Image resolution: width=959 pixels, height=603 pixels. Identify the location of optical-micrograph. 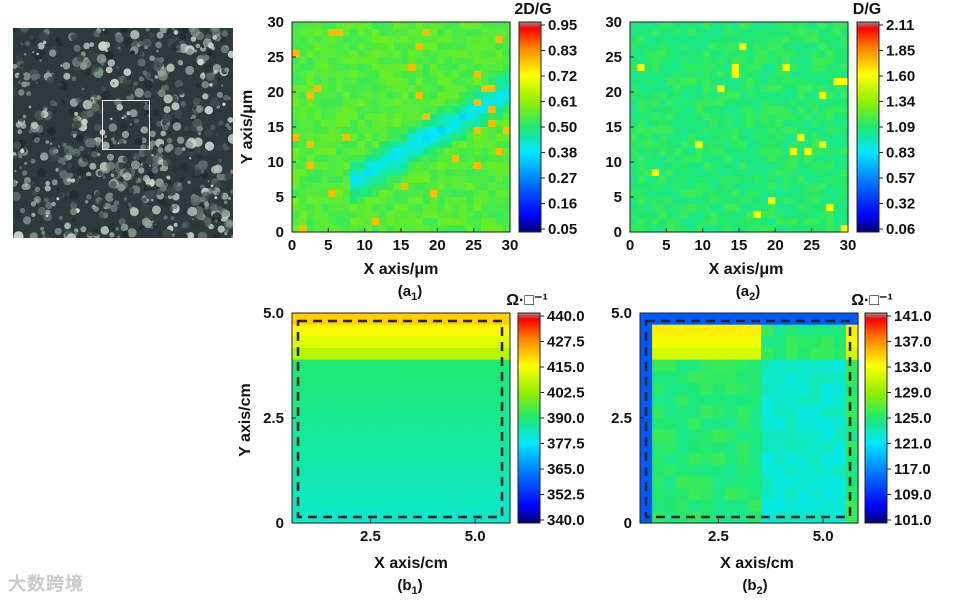
(123, 133).